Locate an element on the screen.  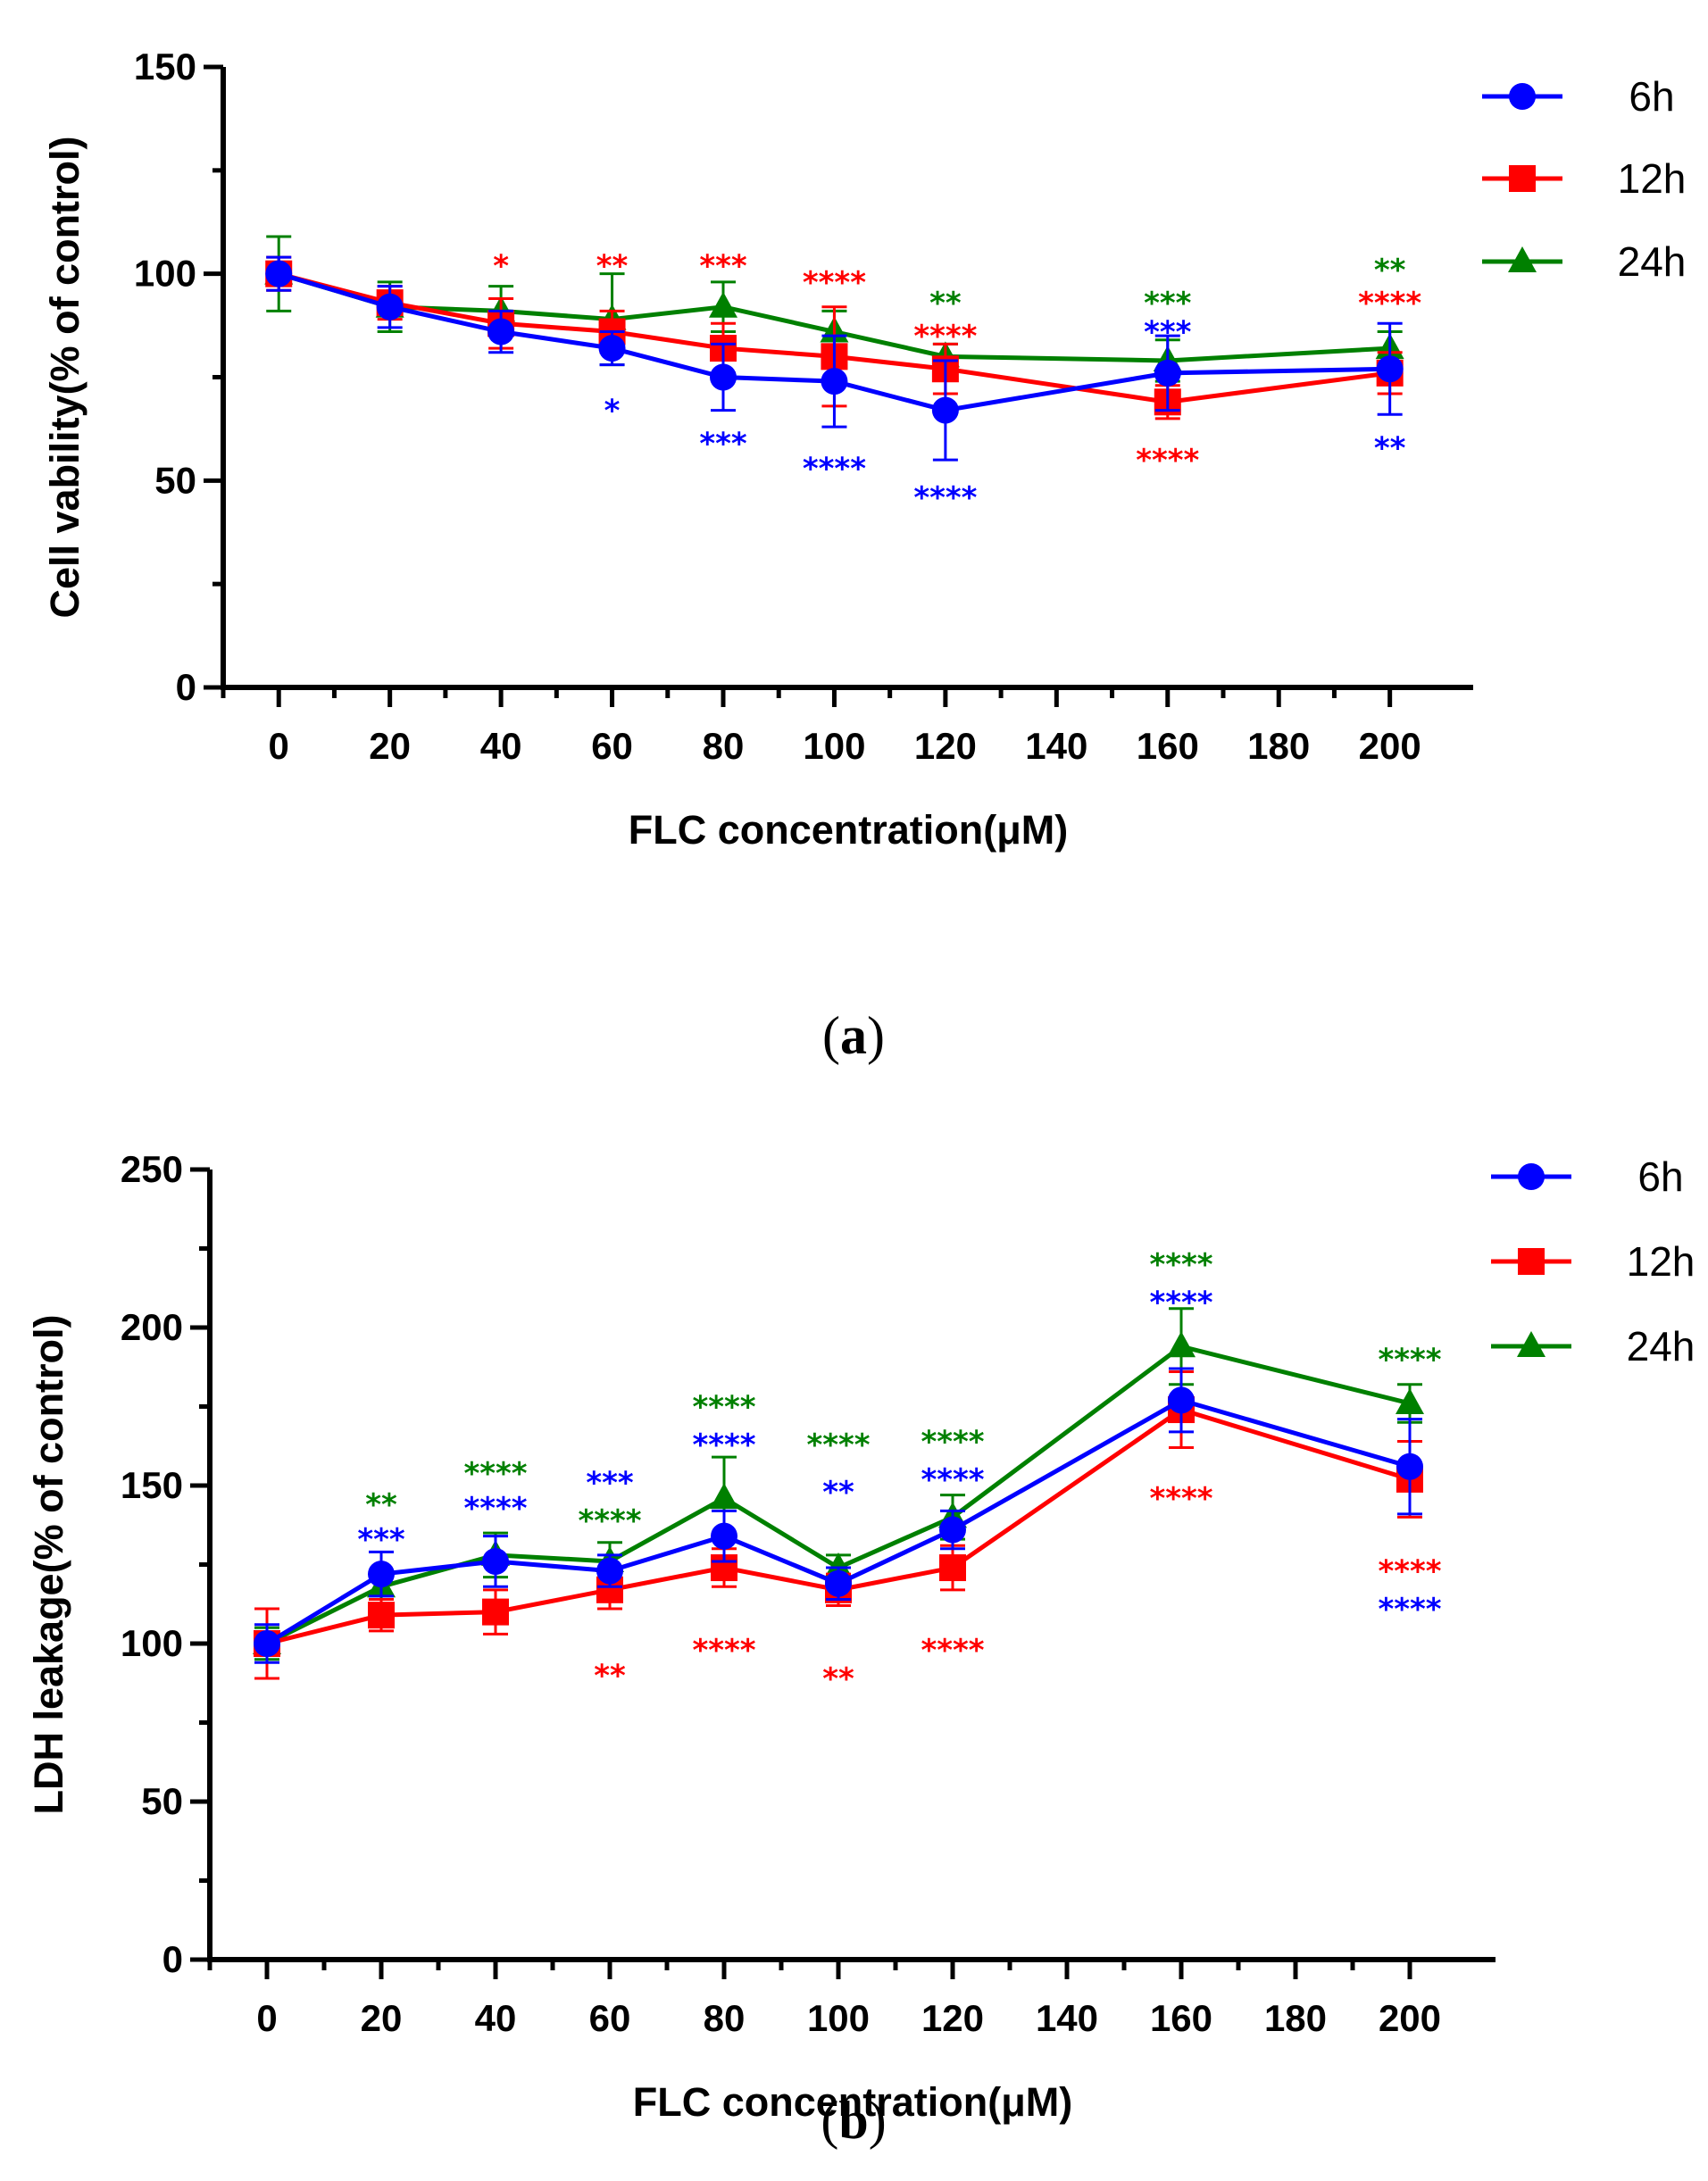
y-tick-label: 200 is located at coordinates (152, 1327).